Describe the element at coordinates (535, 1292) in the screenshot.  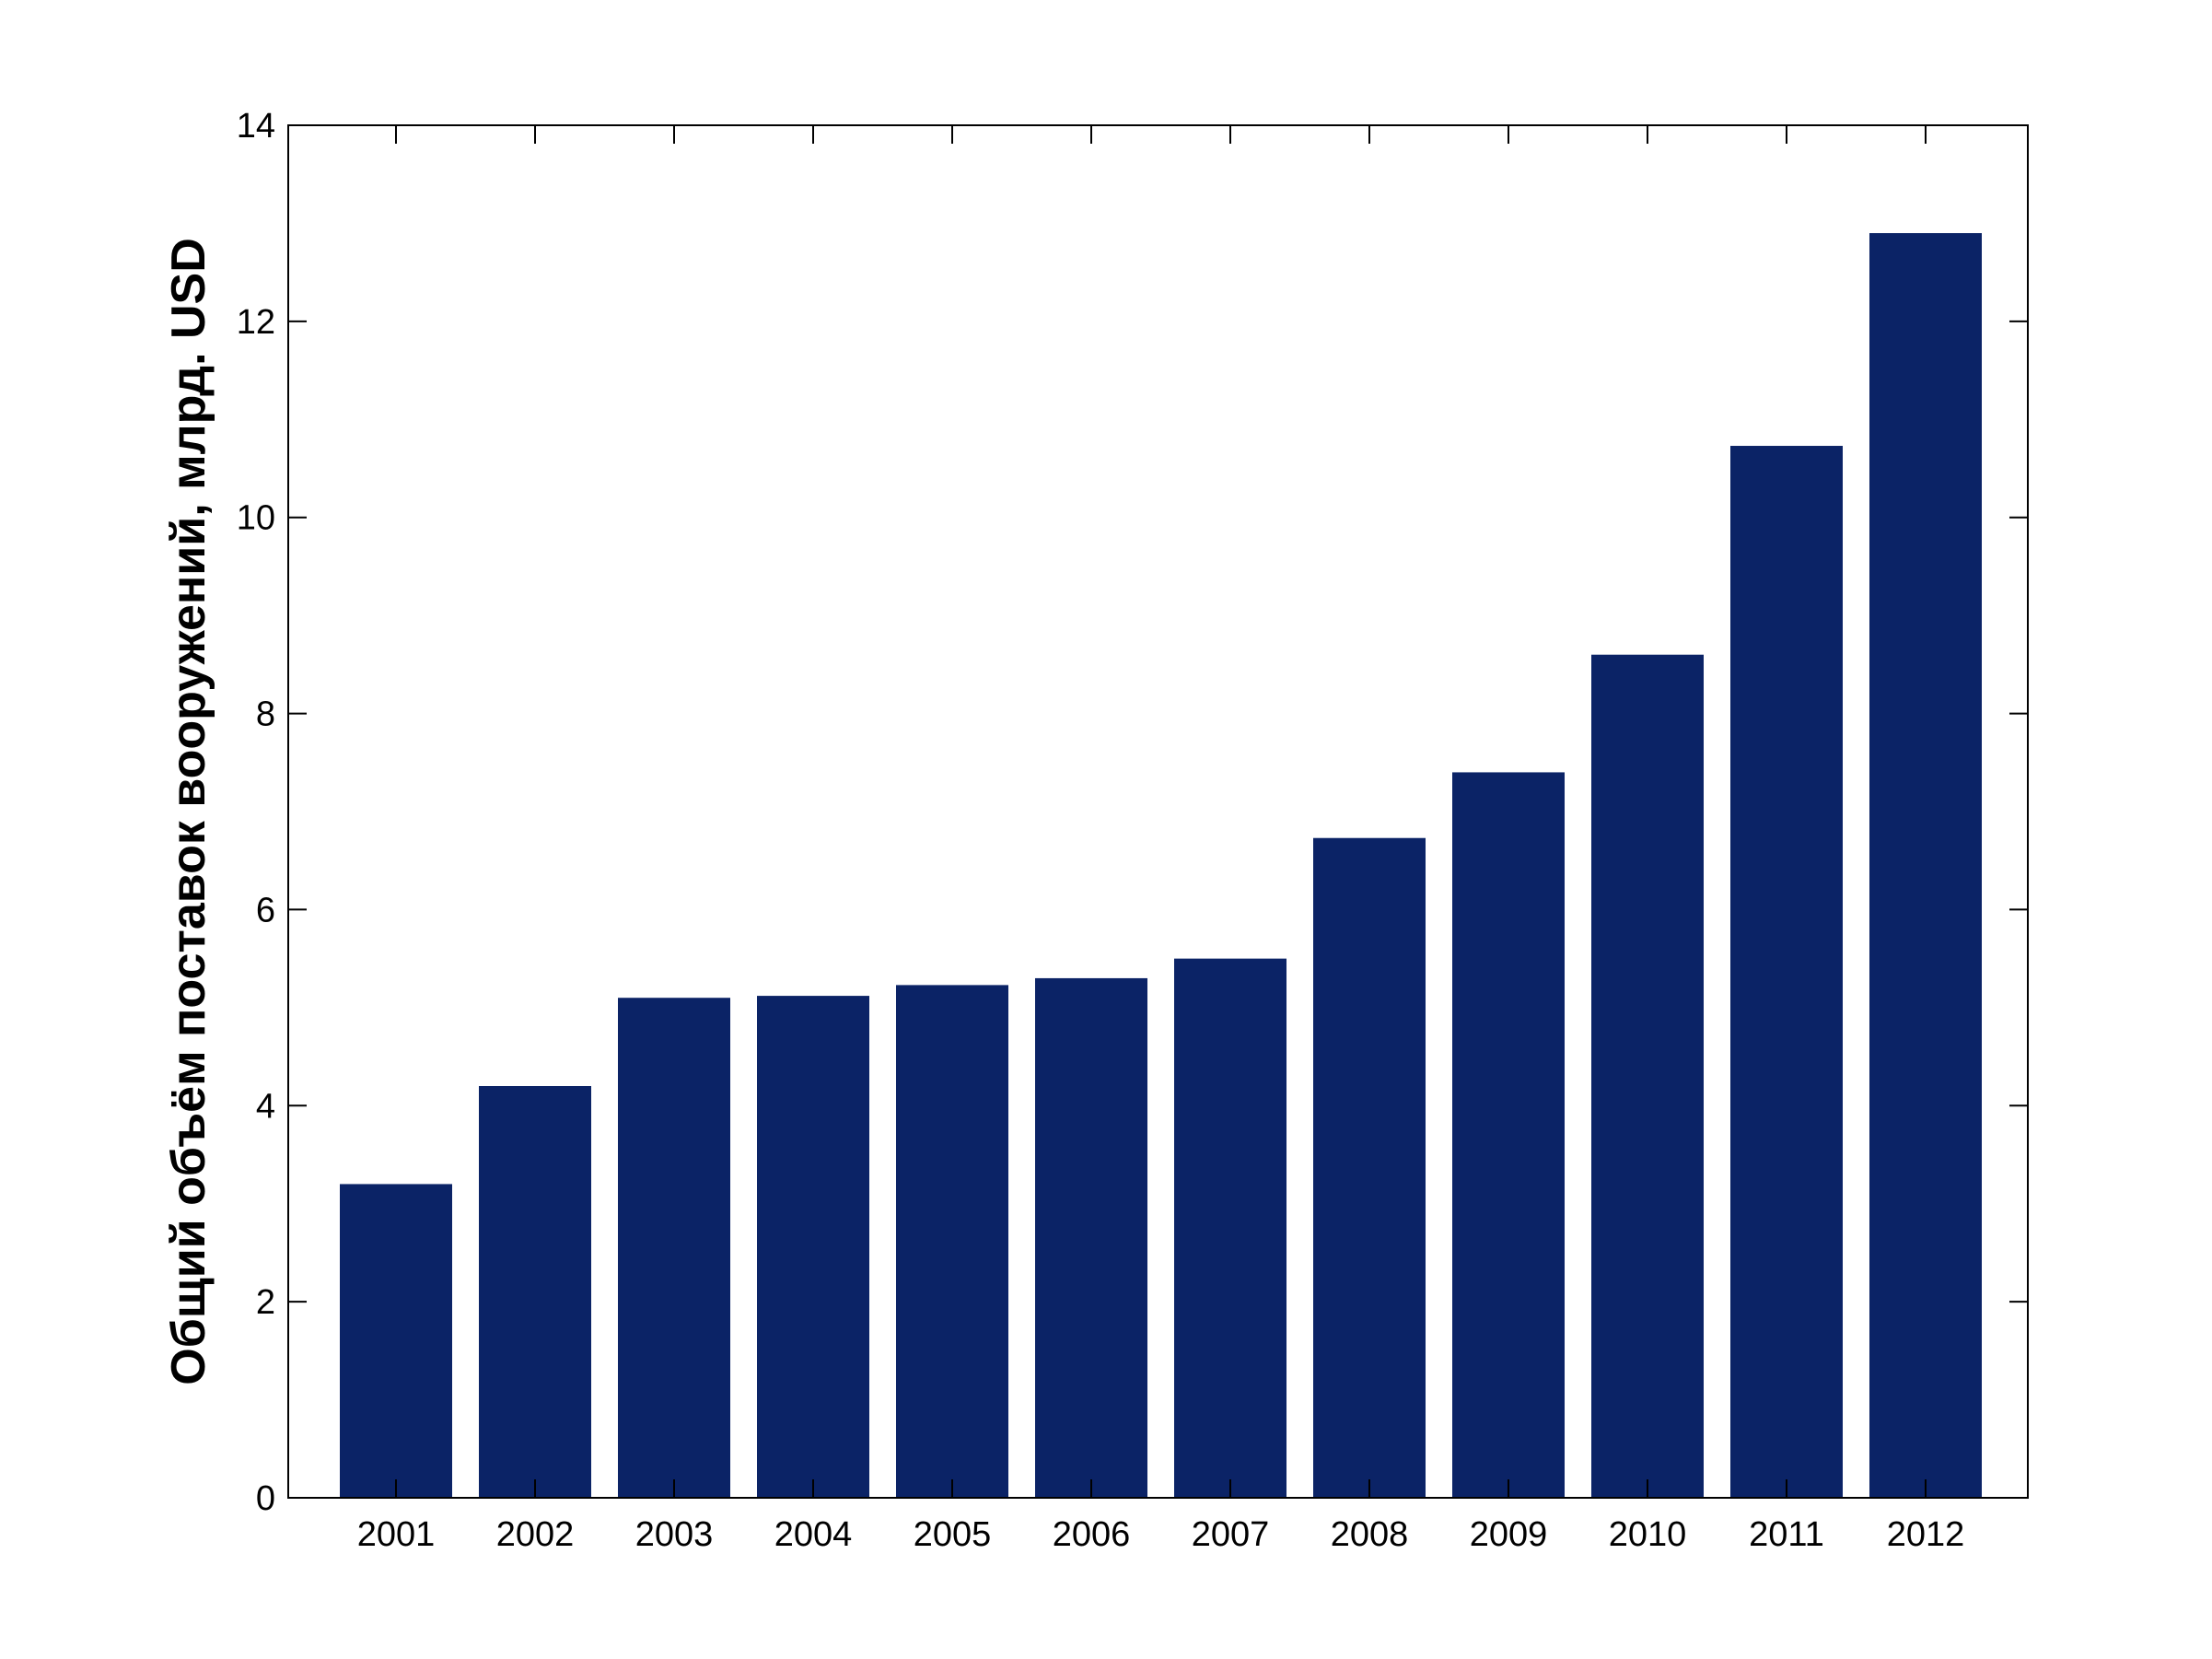
I see `bar-2002` at that location.